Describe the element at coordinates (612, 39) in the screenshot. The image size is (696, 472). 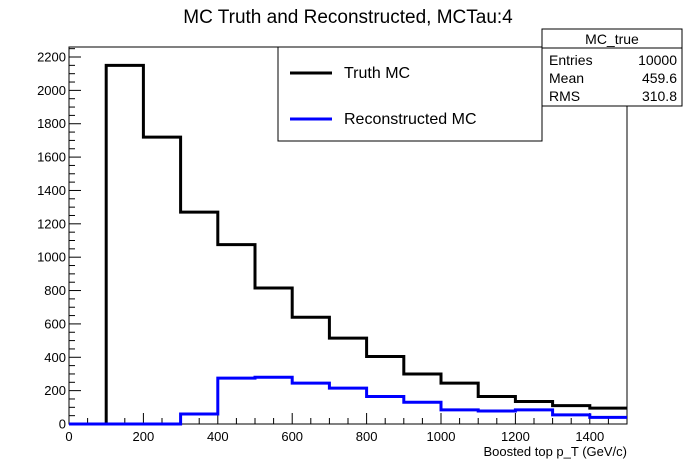
I see `stats-box-title: MC_true` at that location.